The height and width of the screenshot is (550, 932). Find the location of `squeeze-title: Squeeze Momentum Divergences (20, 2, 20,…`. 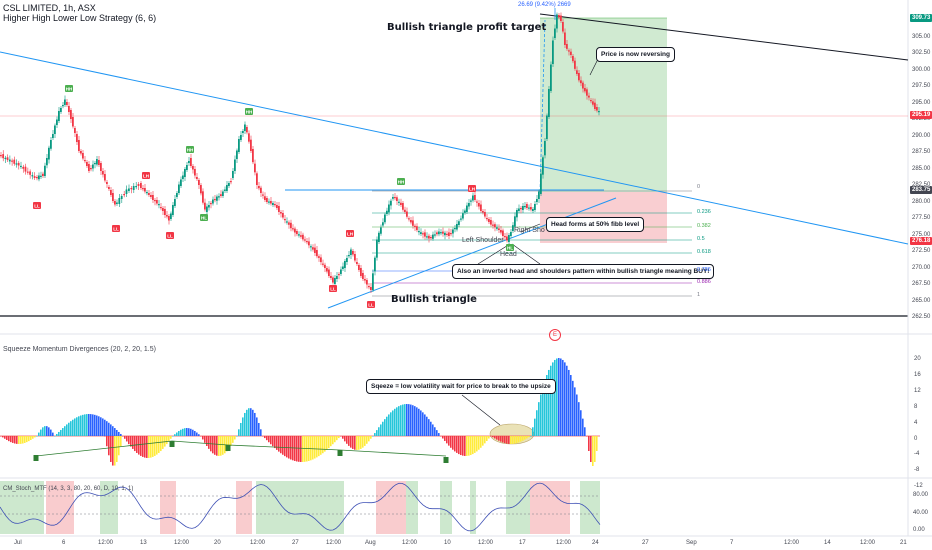

squeeze-title: Squeeze Momentum Divergences (20, 2, 20,… is located at coordinates (79, 349).